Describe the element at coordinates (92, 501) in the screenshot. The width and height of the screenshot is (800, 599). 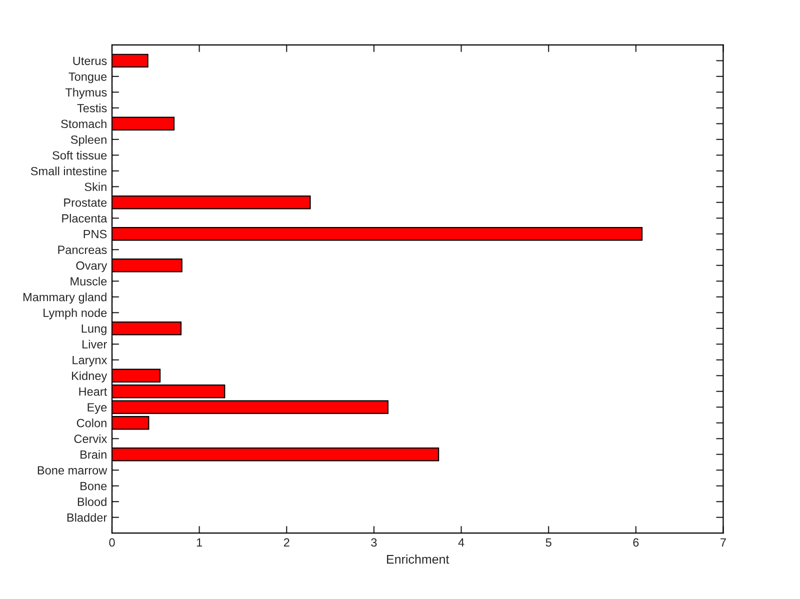
I see `y-tick-label: Blood` at that location.